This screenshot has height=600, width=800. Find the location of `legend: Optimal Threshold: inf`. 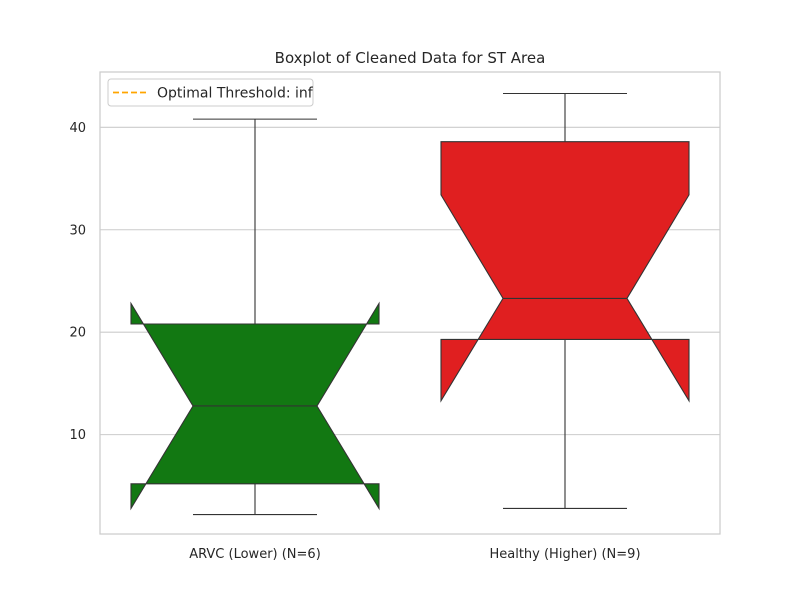

legend: Optimal Threshold: inf is located at coordinates (210, 92).